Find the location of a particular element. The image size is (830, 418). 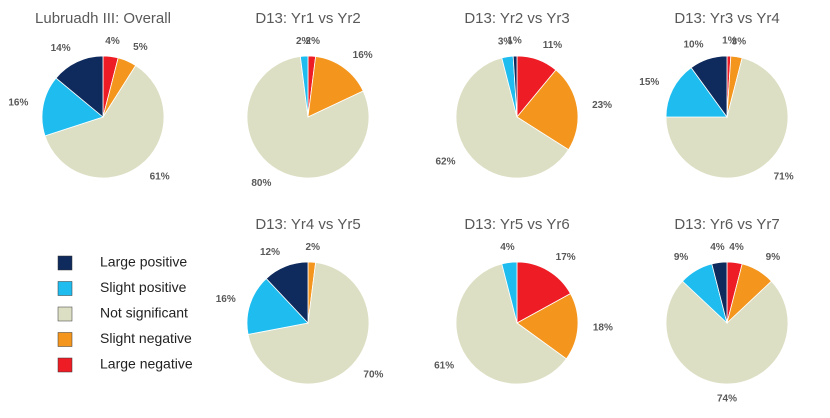

value-label: 23% is located at coordinates (602, 105).